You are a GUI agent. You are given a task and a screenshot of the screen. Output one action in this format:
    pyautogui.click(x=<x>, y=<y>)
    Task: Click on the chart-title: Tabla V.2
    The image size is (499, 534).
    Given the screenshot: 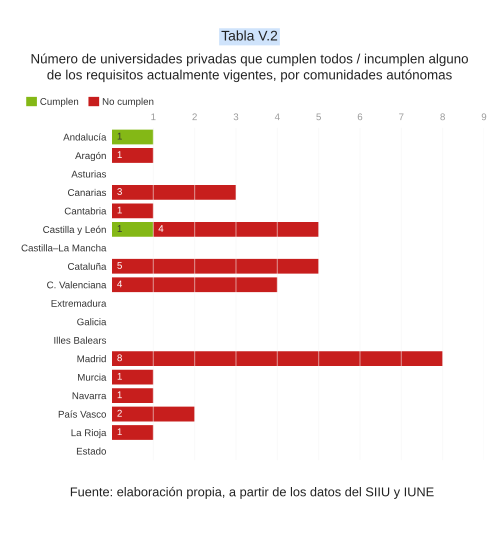 What is the action you would take?
    pyautogui.click(x=249, y=35)
    